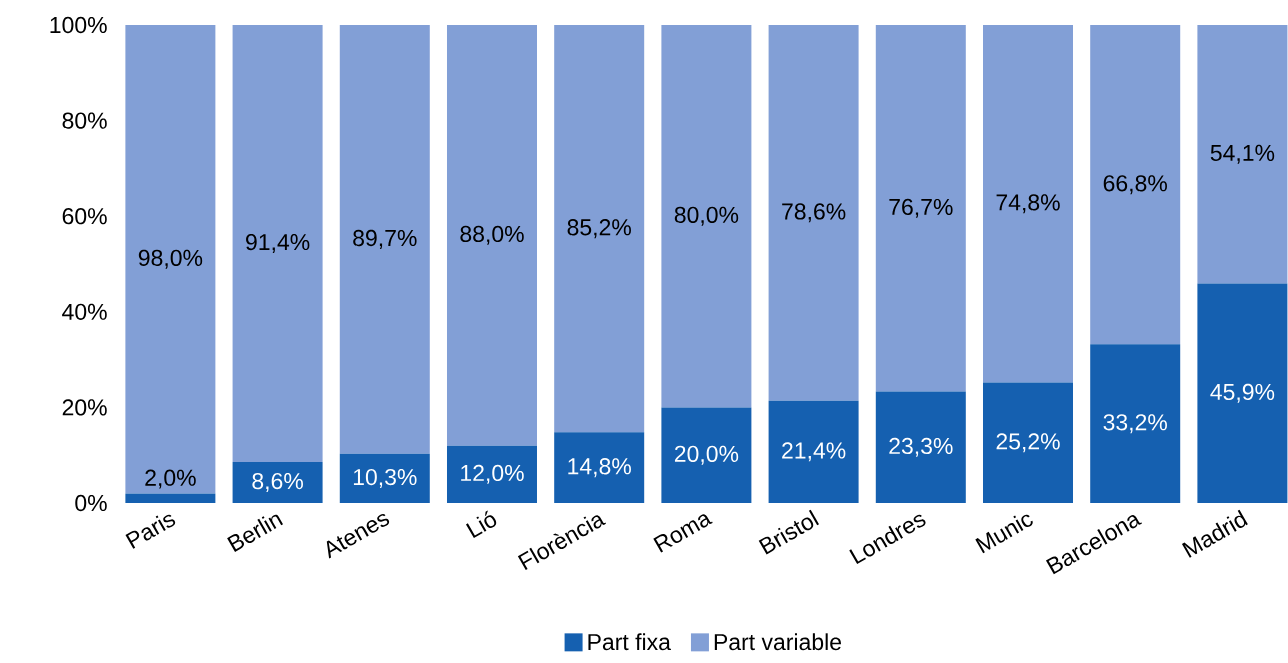 This screenshot has height=663, width=1288. What do you see at coordinates (150, 531) in the screenshot?
I see `x-tick-label: Paris` at bounding box center [150, 531].